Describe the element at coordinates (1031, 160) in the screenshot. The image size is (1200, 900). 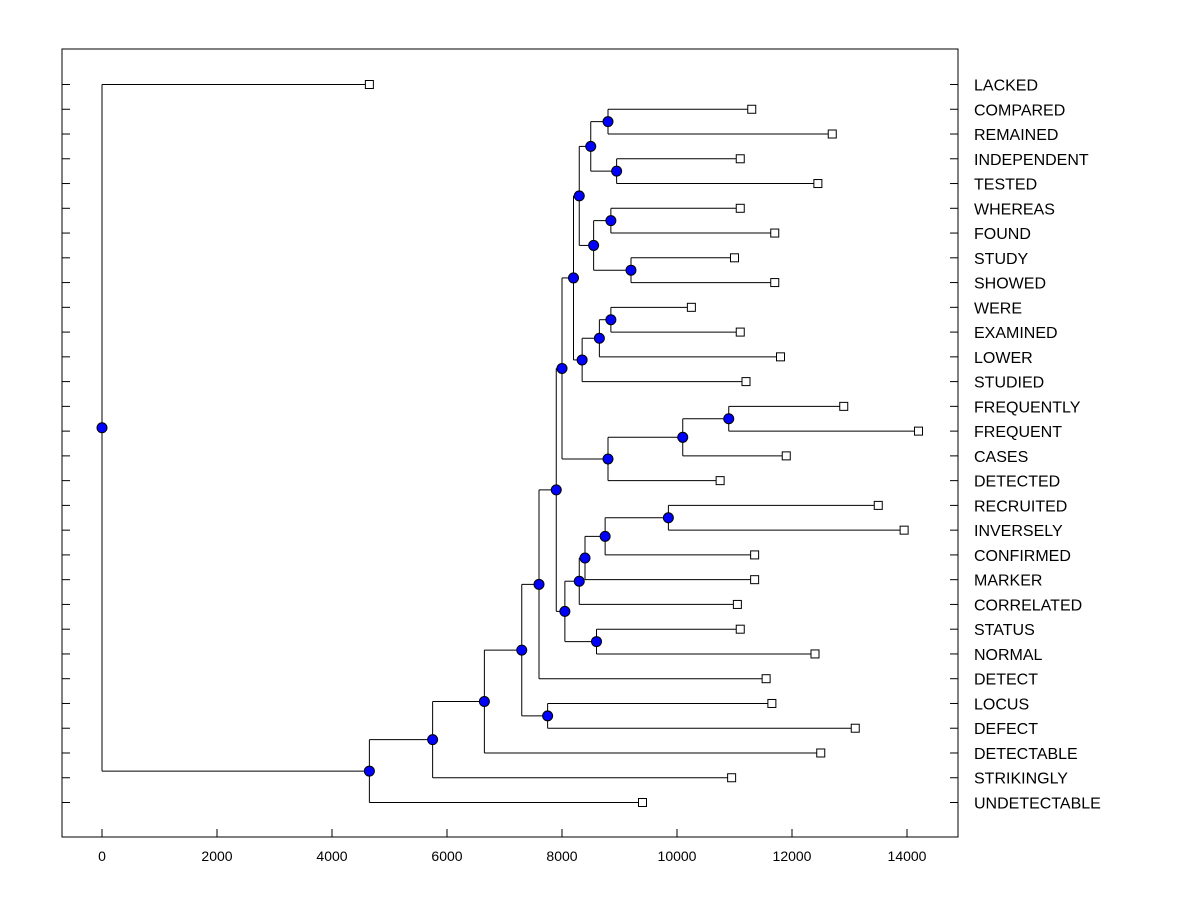
I see `leaf-label: INDEPENDENT` at that location.